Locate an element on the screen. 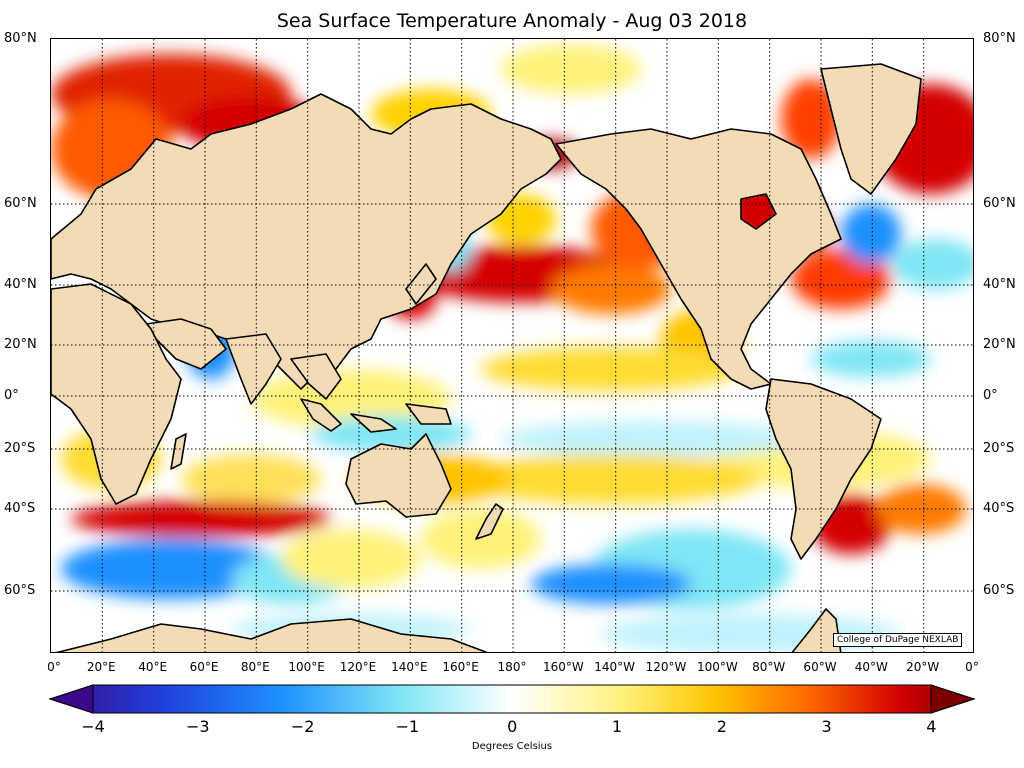 Image resolution: width=1024 pixels, height=768 pixels. longitude-label: 140°W is located at coordinates (615, 667).